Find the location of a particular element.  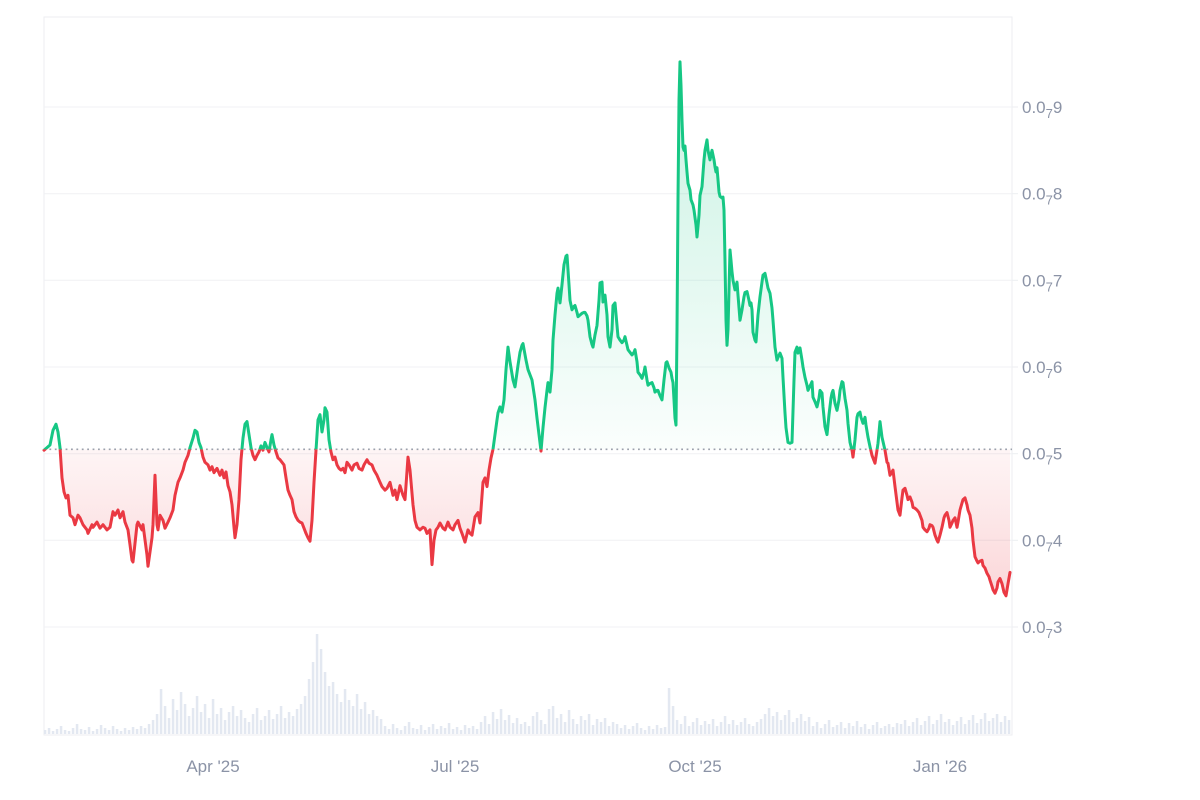

y-axis-label: 0.077 is located at coordinates (1042, 282).